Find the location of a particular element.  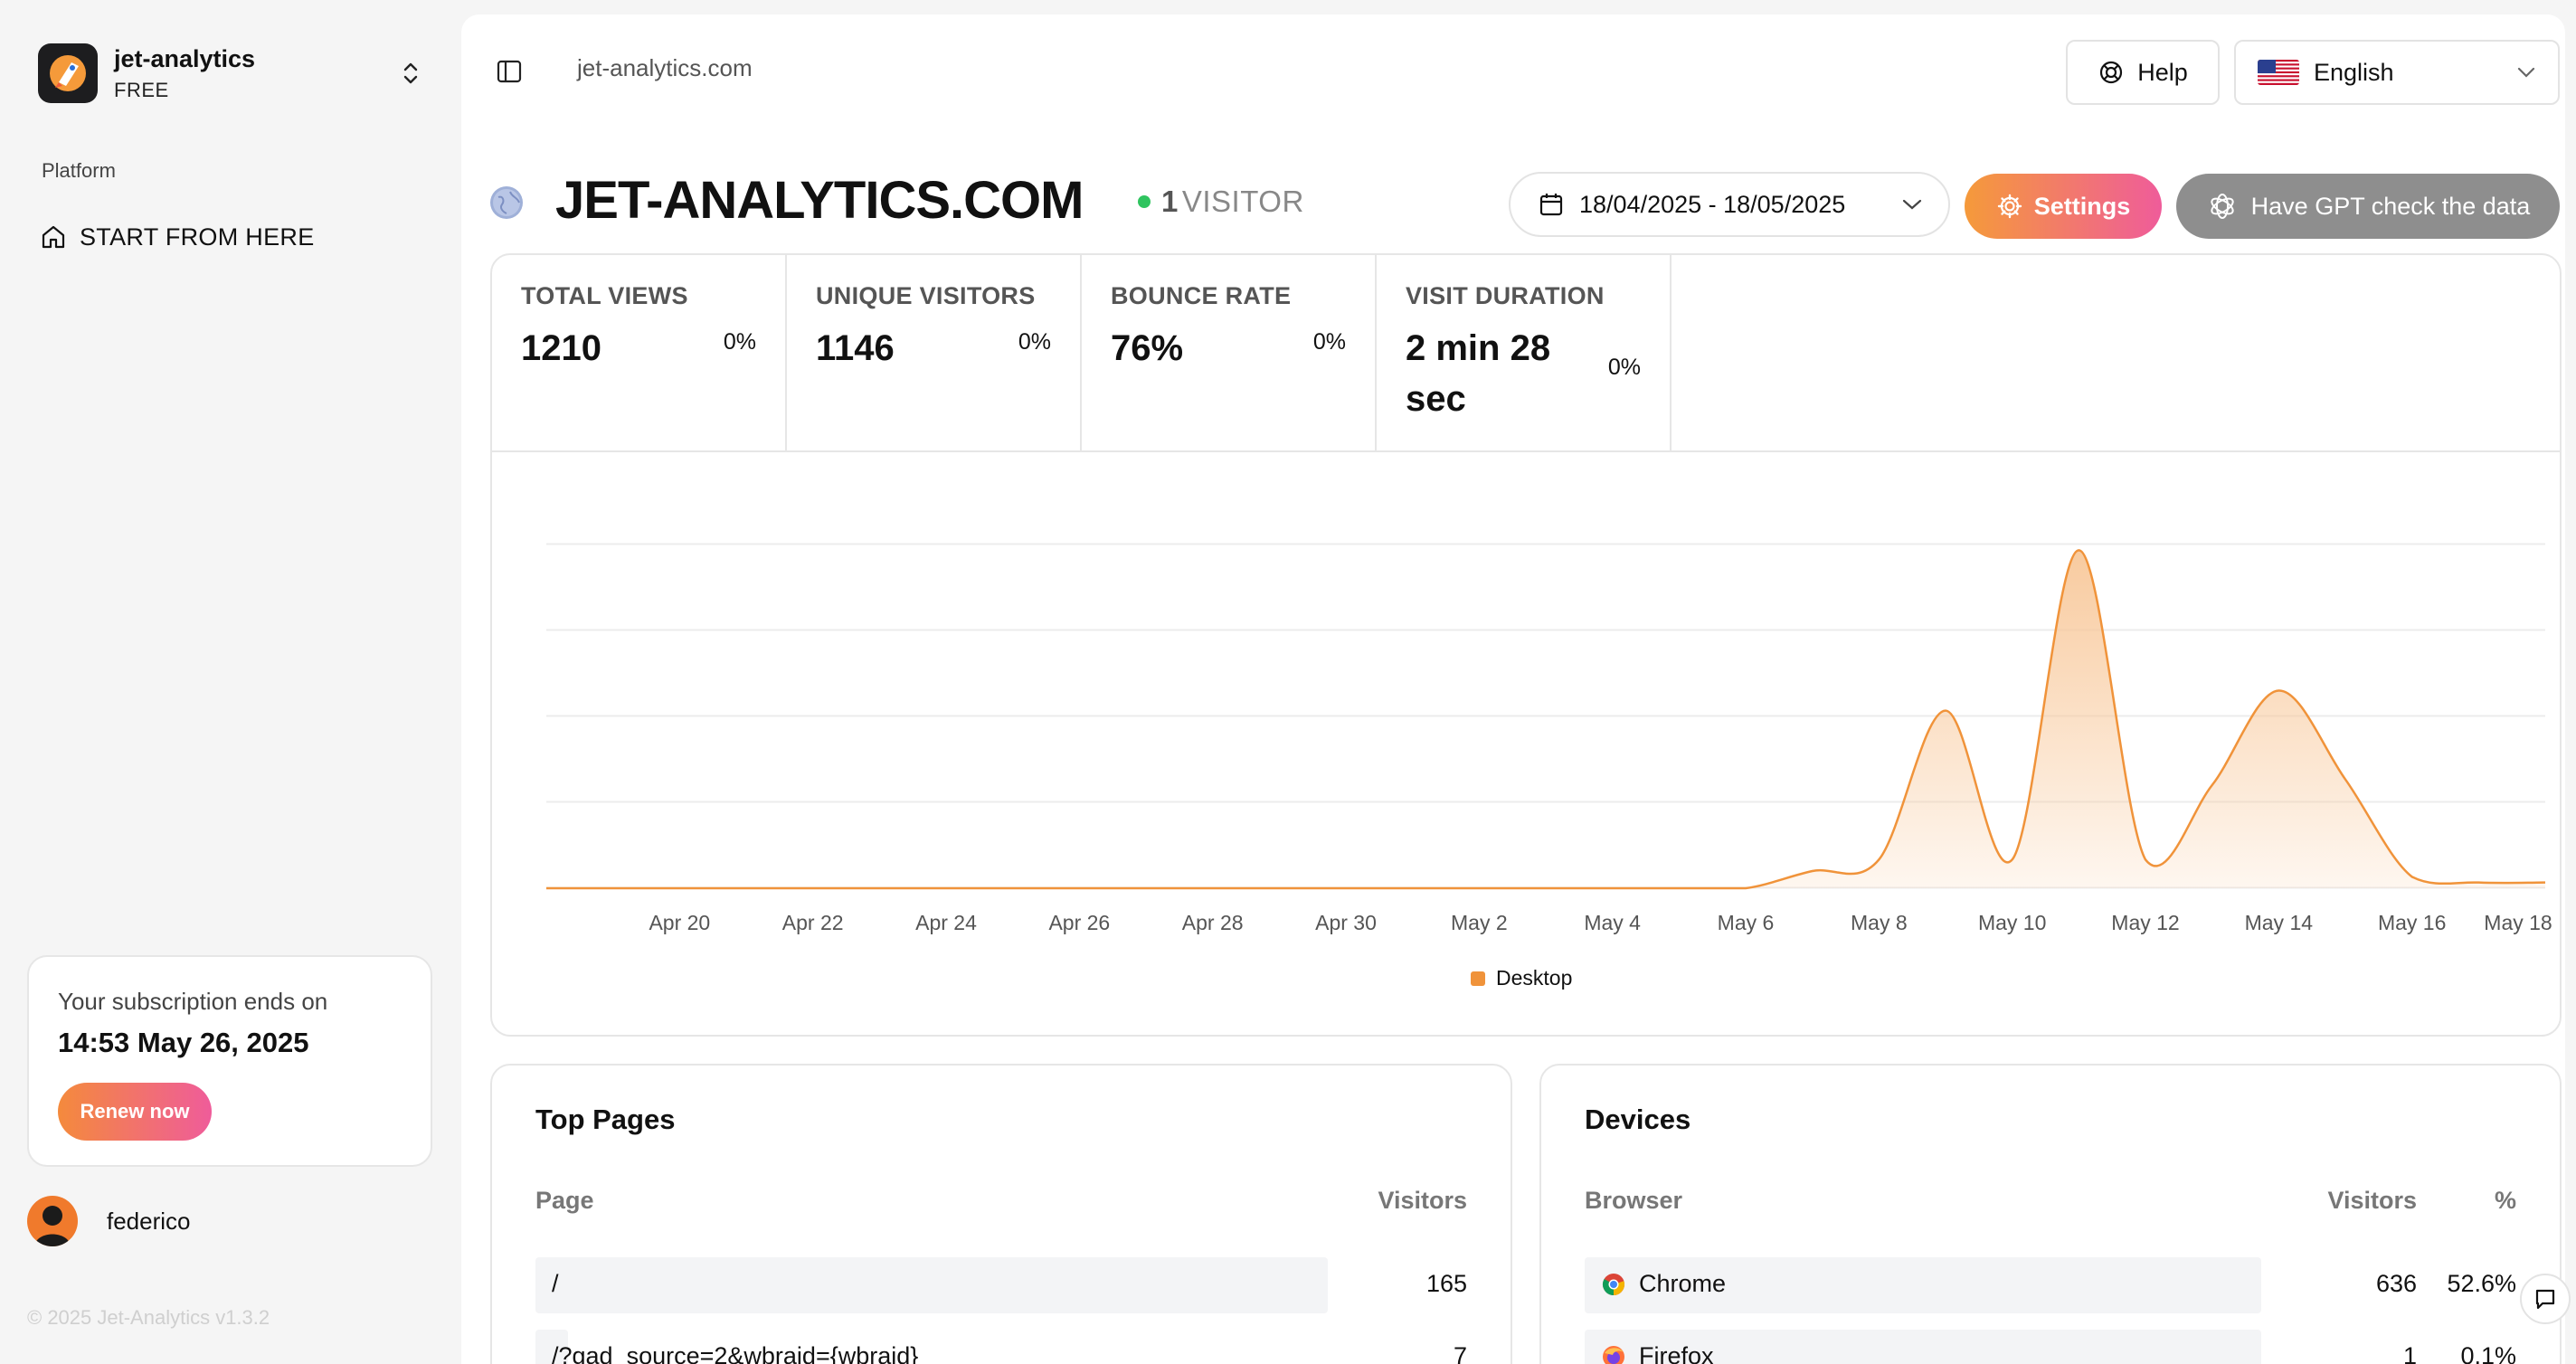

subscription-title: Your subscription ends on is located at coordinates (193, 1002).